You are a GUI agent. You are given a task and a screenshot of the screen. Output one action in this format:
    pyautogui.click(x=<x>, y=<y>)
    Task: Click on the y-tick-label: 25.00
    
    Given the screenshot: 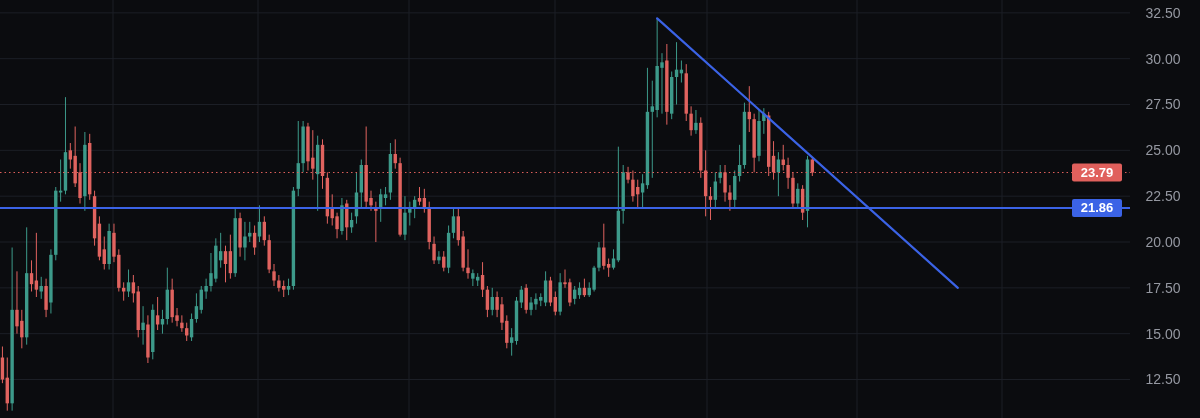 What is the action you would take?
    pyautogui.click(x=1163, y=150)
    